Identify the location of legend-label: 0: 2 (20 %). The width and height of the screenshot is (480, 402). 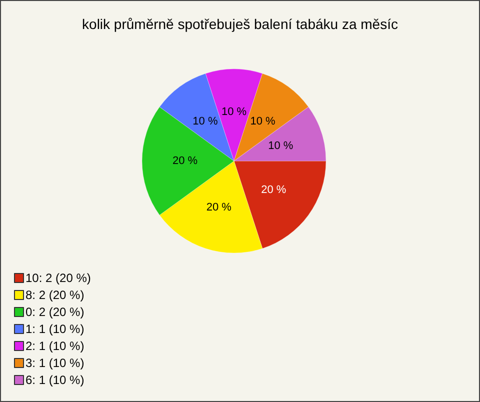
(55, 312).